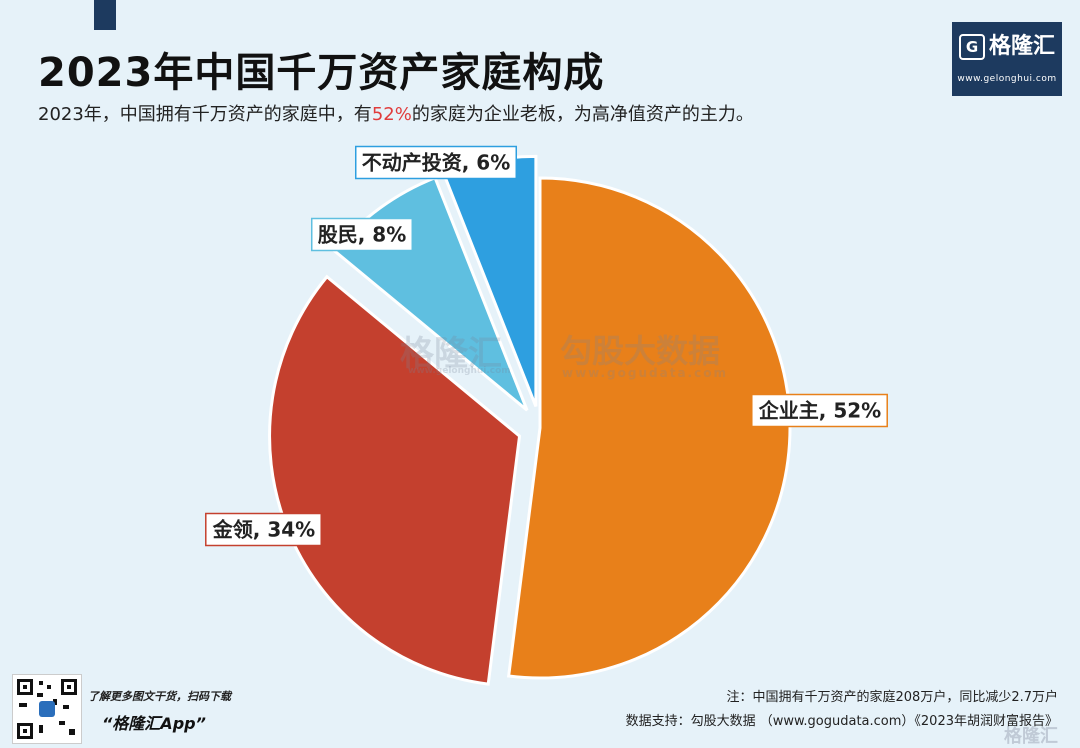 The image size is (1080, 748). What do you see at coordinates (645, 373) in the screenshot?
I see `watermark-gogudata-url: www.gogudata.com` at bounding box center [645, 373].